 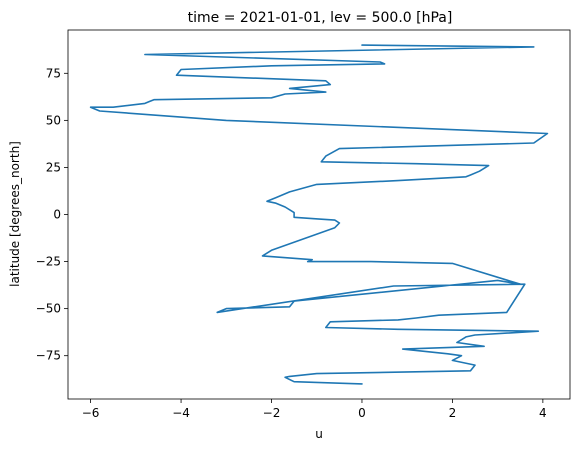 What do you see at coordinates (52, 214) in the screenshot?
I see `y-axis-ticks: −75 −50 −25 0 25 50 75` at bounding box center [52, 214].